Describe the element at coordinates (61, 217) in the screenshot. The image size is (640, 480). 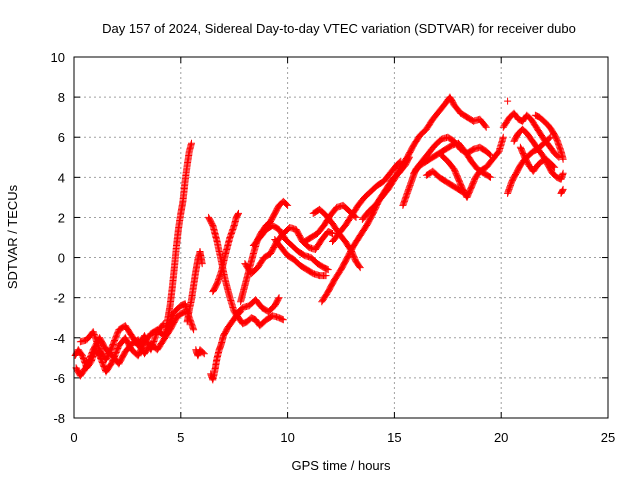
I see `y-tick-label: 2` at that location.